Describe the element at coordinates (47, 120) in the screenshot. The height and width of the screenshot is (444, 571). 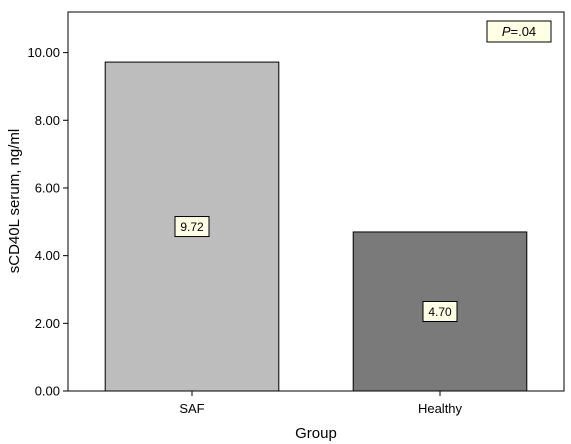
I see `y-tick-label: 8.00` at that location.